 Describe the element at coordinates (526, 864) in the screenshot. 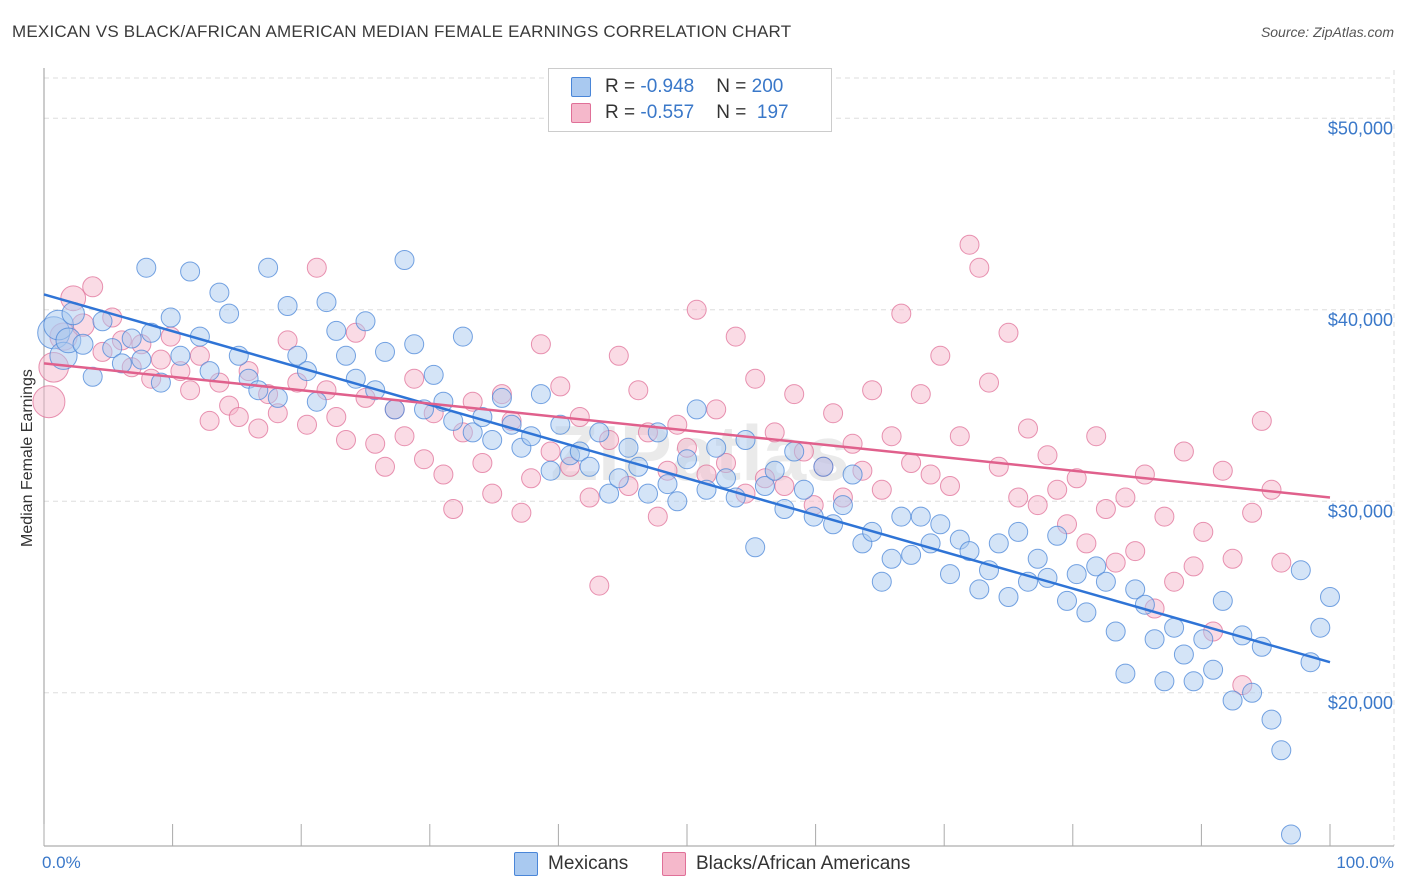

I see `bottom-swatch-mexicans` at that location.